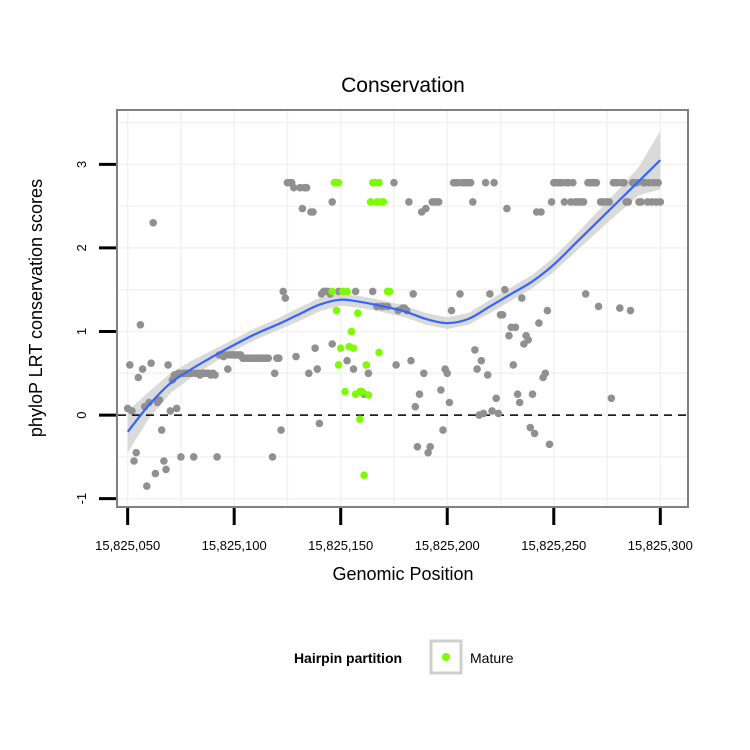 Image resolution: width=750 pixels, height=750 pixels. Describe the element at coordinates (447, 545) in the screenshot. I see `x-tick-label: 15,825,200` at that location.